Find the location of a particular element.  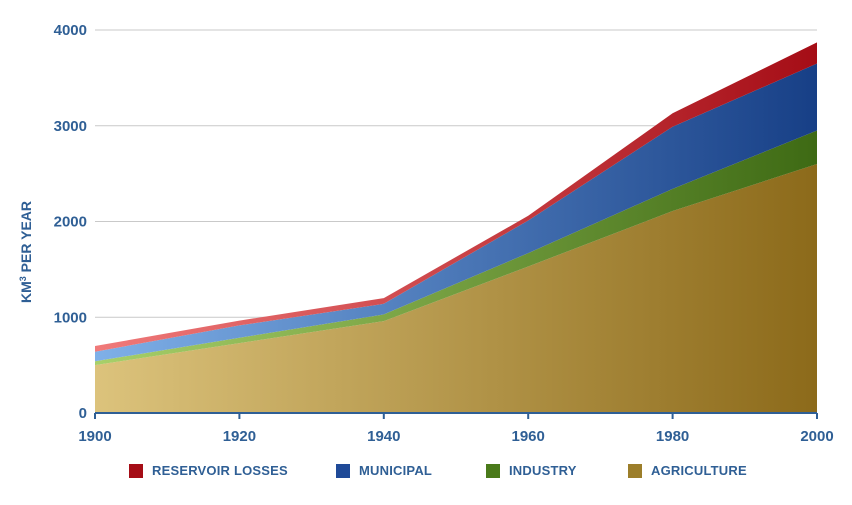

y-tick-label: 3000 is located at coordinates (70, 126).